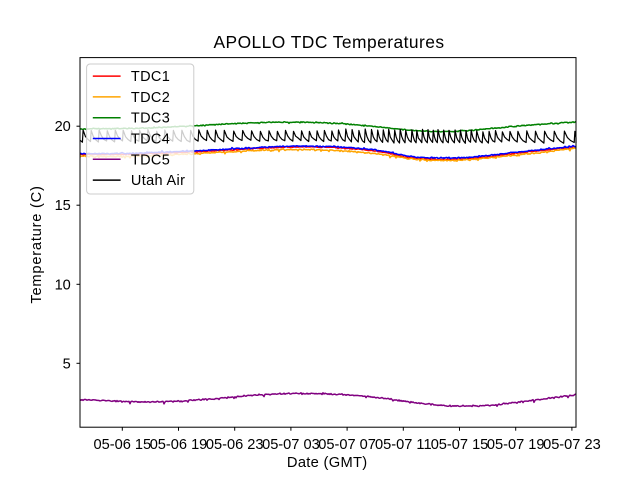 Image resolution: width=640 pixels, height=480 pixels. What do you see at coordinates (347, 445) in the screenshot?
I see `svg-text: 05-07 07` at bounding box center [347, 445].